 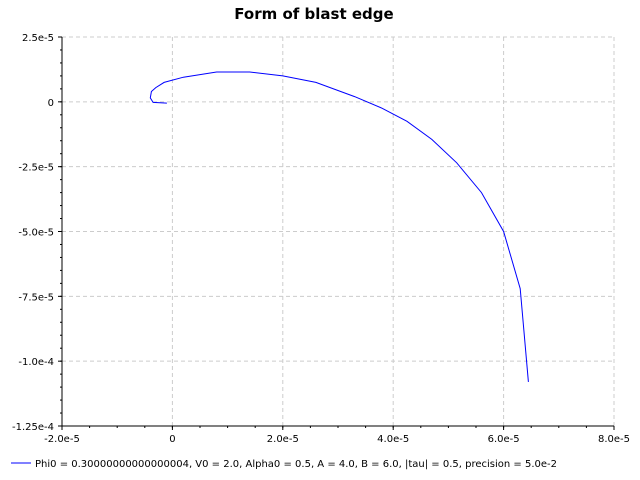 What do you see at coordinates (313, 14) in the screenshot?
I see `chart-title: Form of blast edge` at bounding box center [313, 14].